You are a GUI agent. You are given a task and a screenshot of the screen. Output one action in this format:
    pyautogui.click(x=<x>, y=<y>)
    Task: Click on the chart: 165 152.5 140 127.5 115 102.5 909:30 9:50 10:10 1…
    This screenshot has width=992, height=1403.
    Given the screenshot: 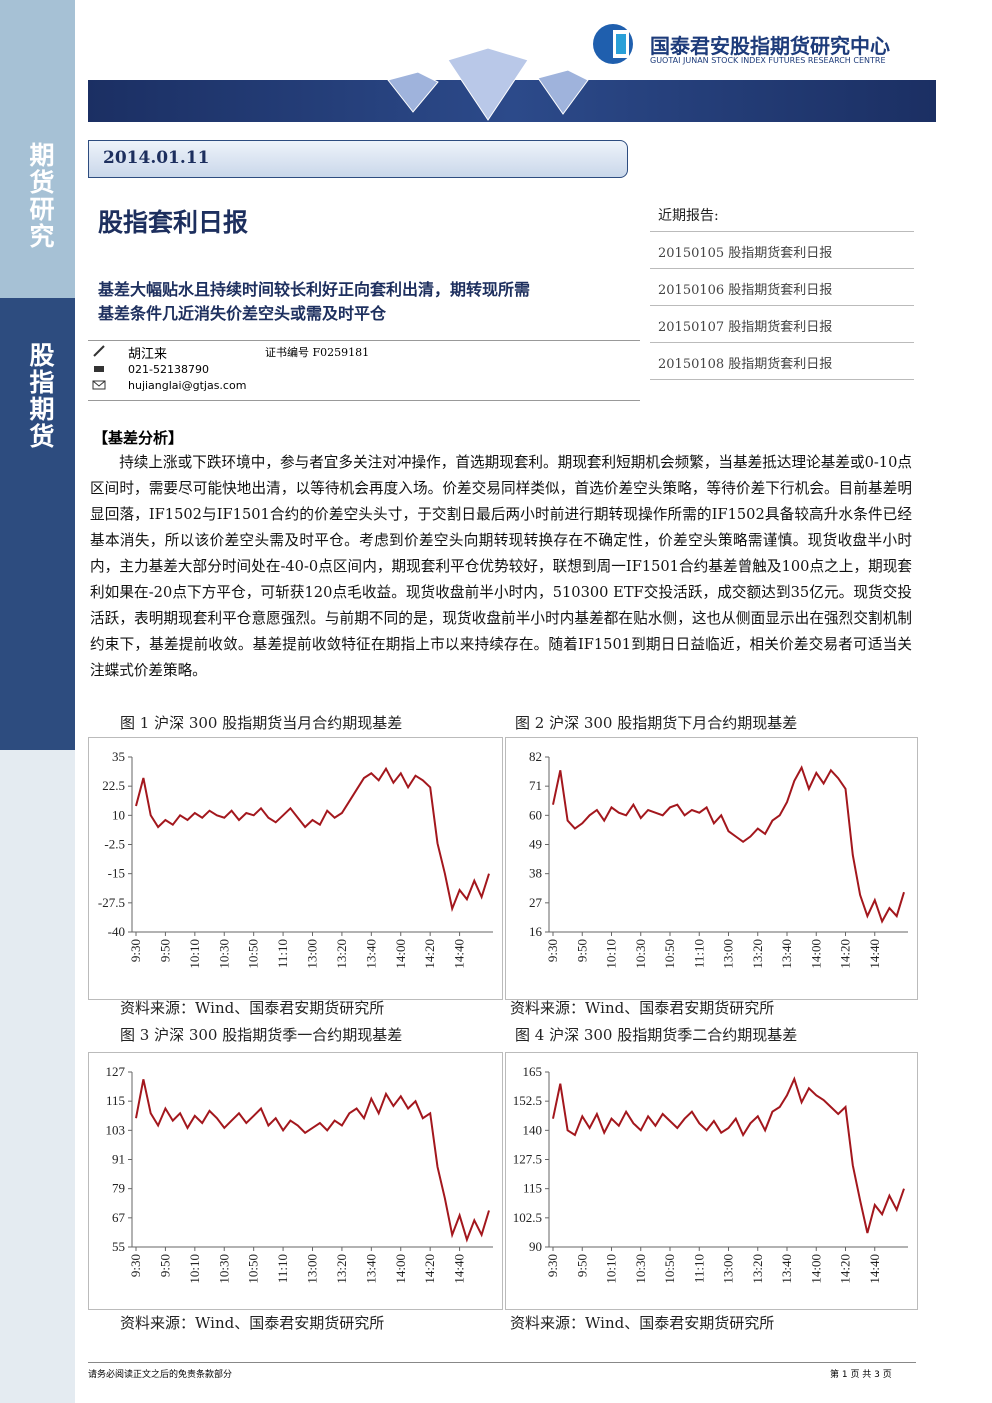 What is the action you would take?
    pyautogui.click(x=711, y=1181)
    